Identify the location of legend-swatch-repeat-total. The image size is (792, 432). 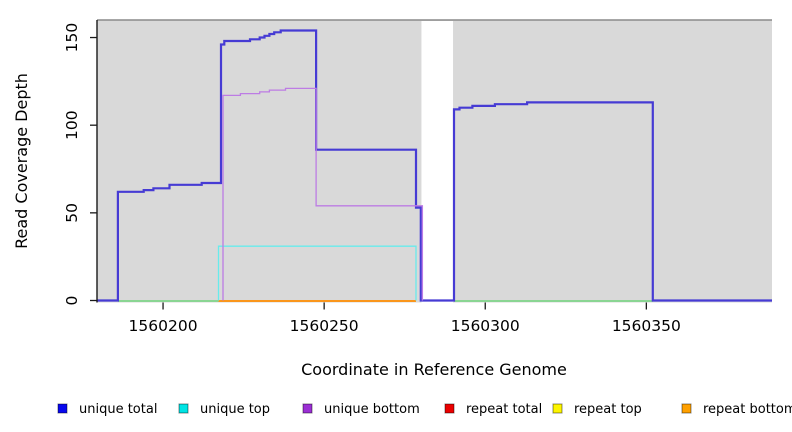
(449, 408).